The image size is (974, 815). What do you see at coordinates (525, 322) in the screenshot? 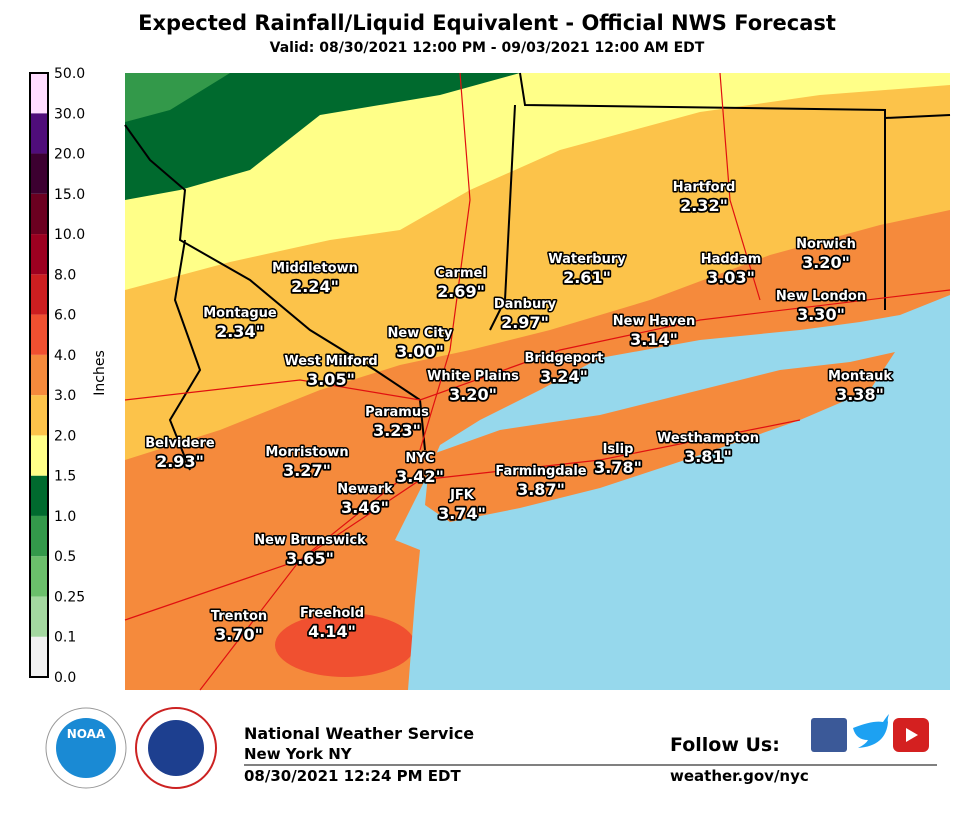
I see `city-value: 2.97"` at bounding box center [525, 322].